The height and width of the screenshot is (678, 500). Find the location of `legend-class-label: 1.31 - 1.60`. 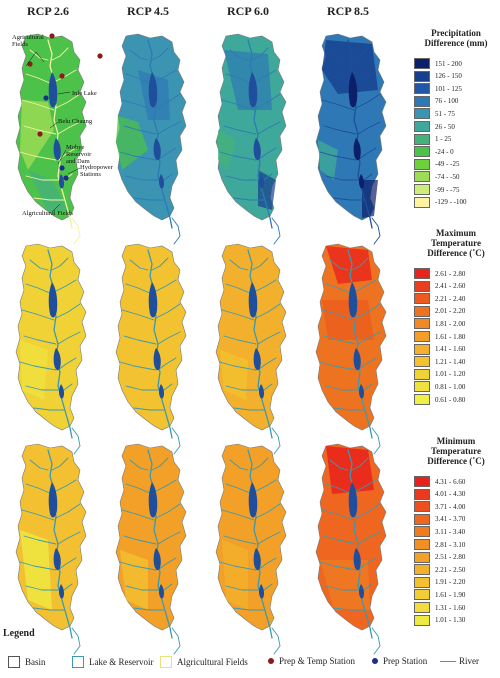

legend-class-label: 1.31 - 1.60 is located at coordinates (450, 607).